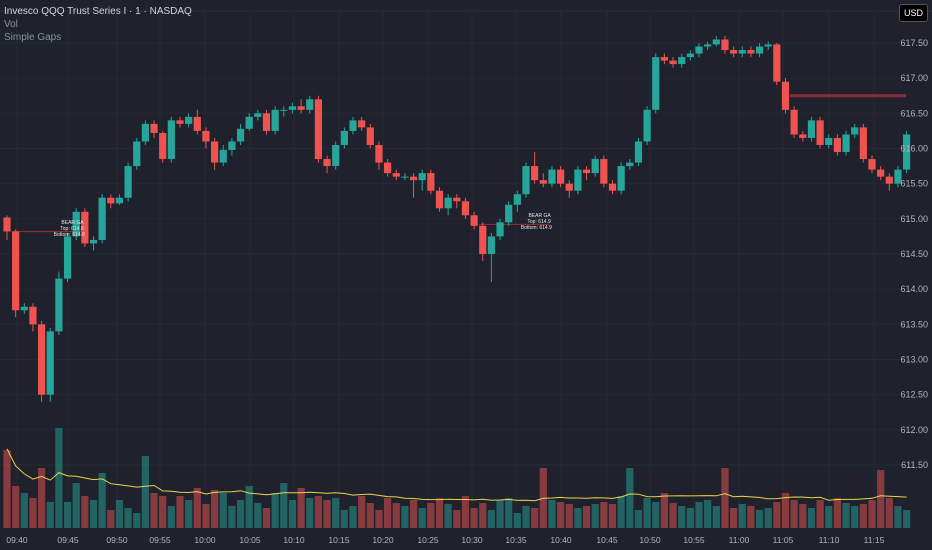  Describe the element at coordinates (33, 37) in the screenshot. I see `gaps-indicator-label: Simple Gaps` at that location.